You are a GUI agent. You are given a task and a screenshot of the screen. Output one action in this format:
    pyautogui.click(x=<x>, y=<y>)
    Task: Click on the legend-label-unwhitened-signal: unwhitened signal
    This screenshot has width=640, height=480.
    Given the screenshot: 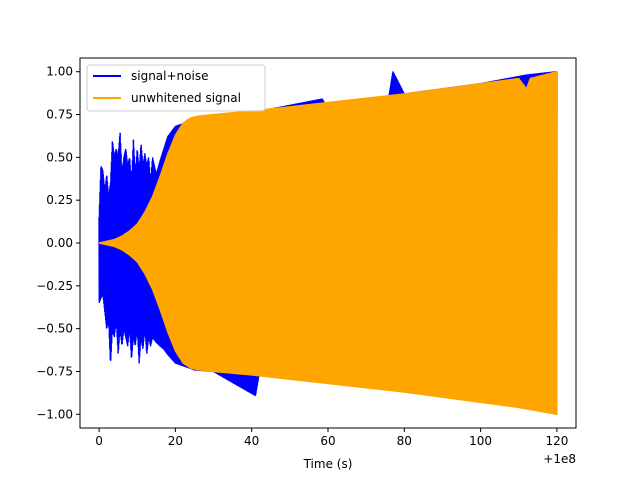 What is the action you would take?
    pyautogui.click(x=186, y=98)
    